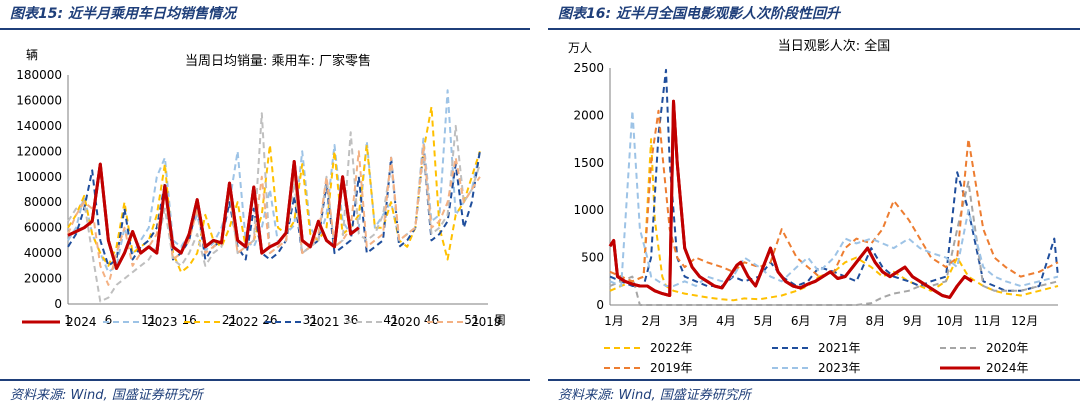 The height and width of the screenshot is (408, 1080). Describe the element at coordinates (834, 243) in the screenshot. I see `series-line-2020年` at that location.